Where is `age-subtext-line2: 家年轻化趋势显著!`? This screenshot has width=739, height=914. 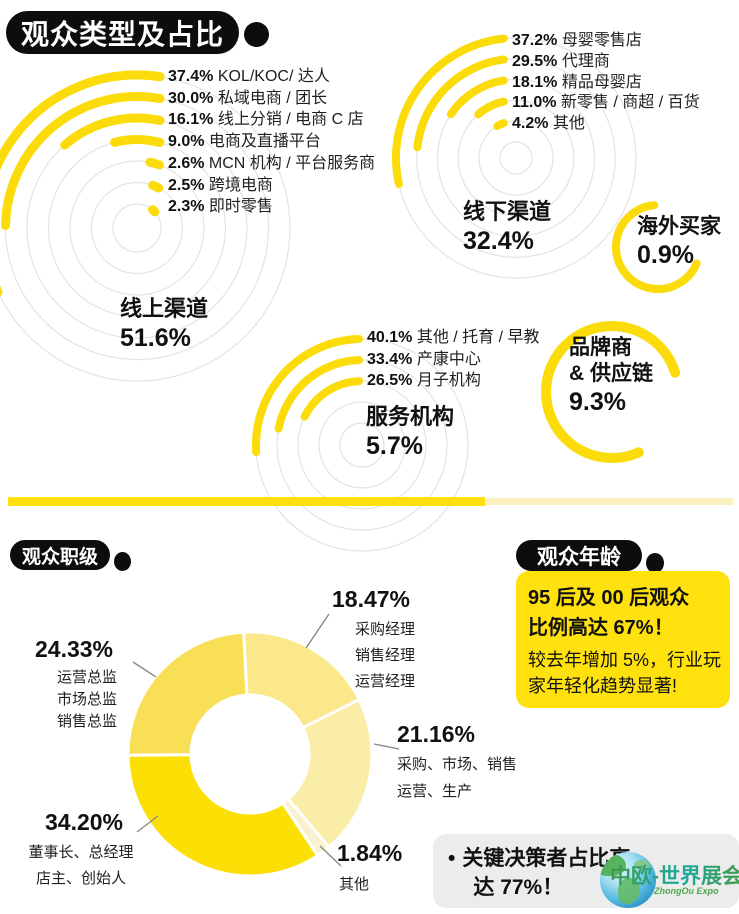 age-subtext-line2: 家年轻化趋势显著! is located at coordinates (603, 686).